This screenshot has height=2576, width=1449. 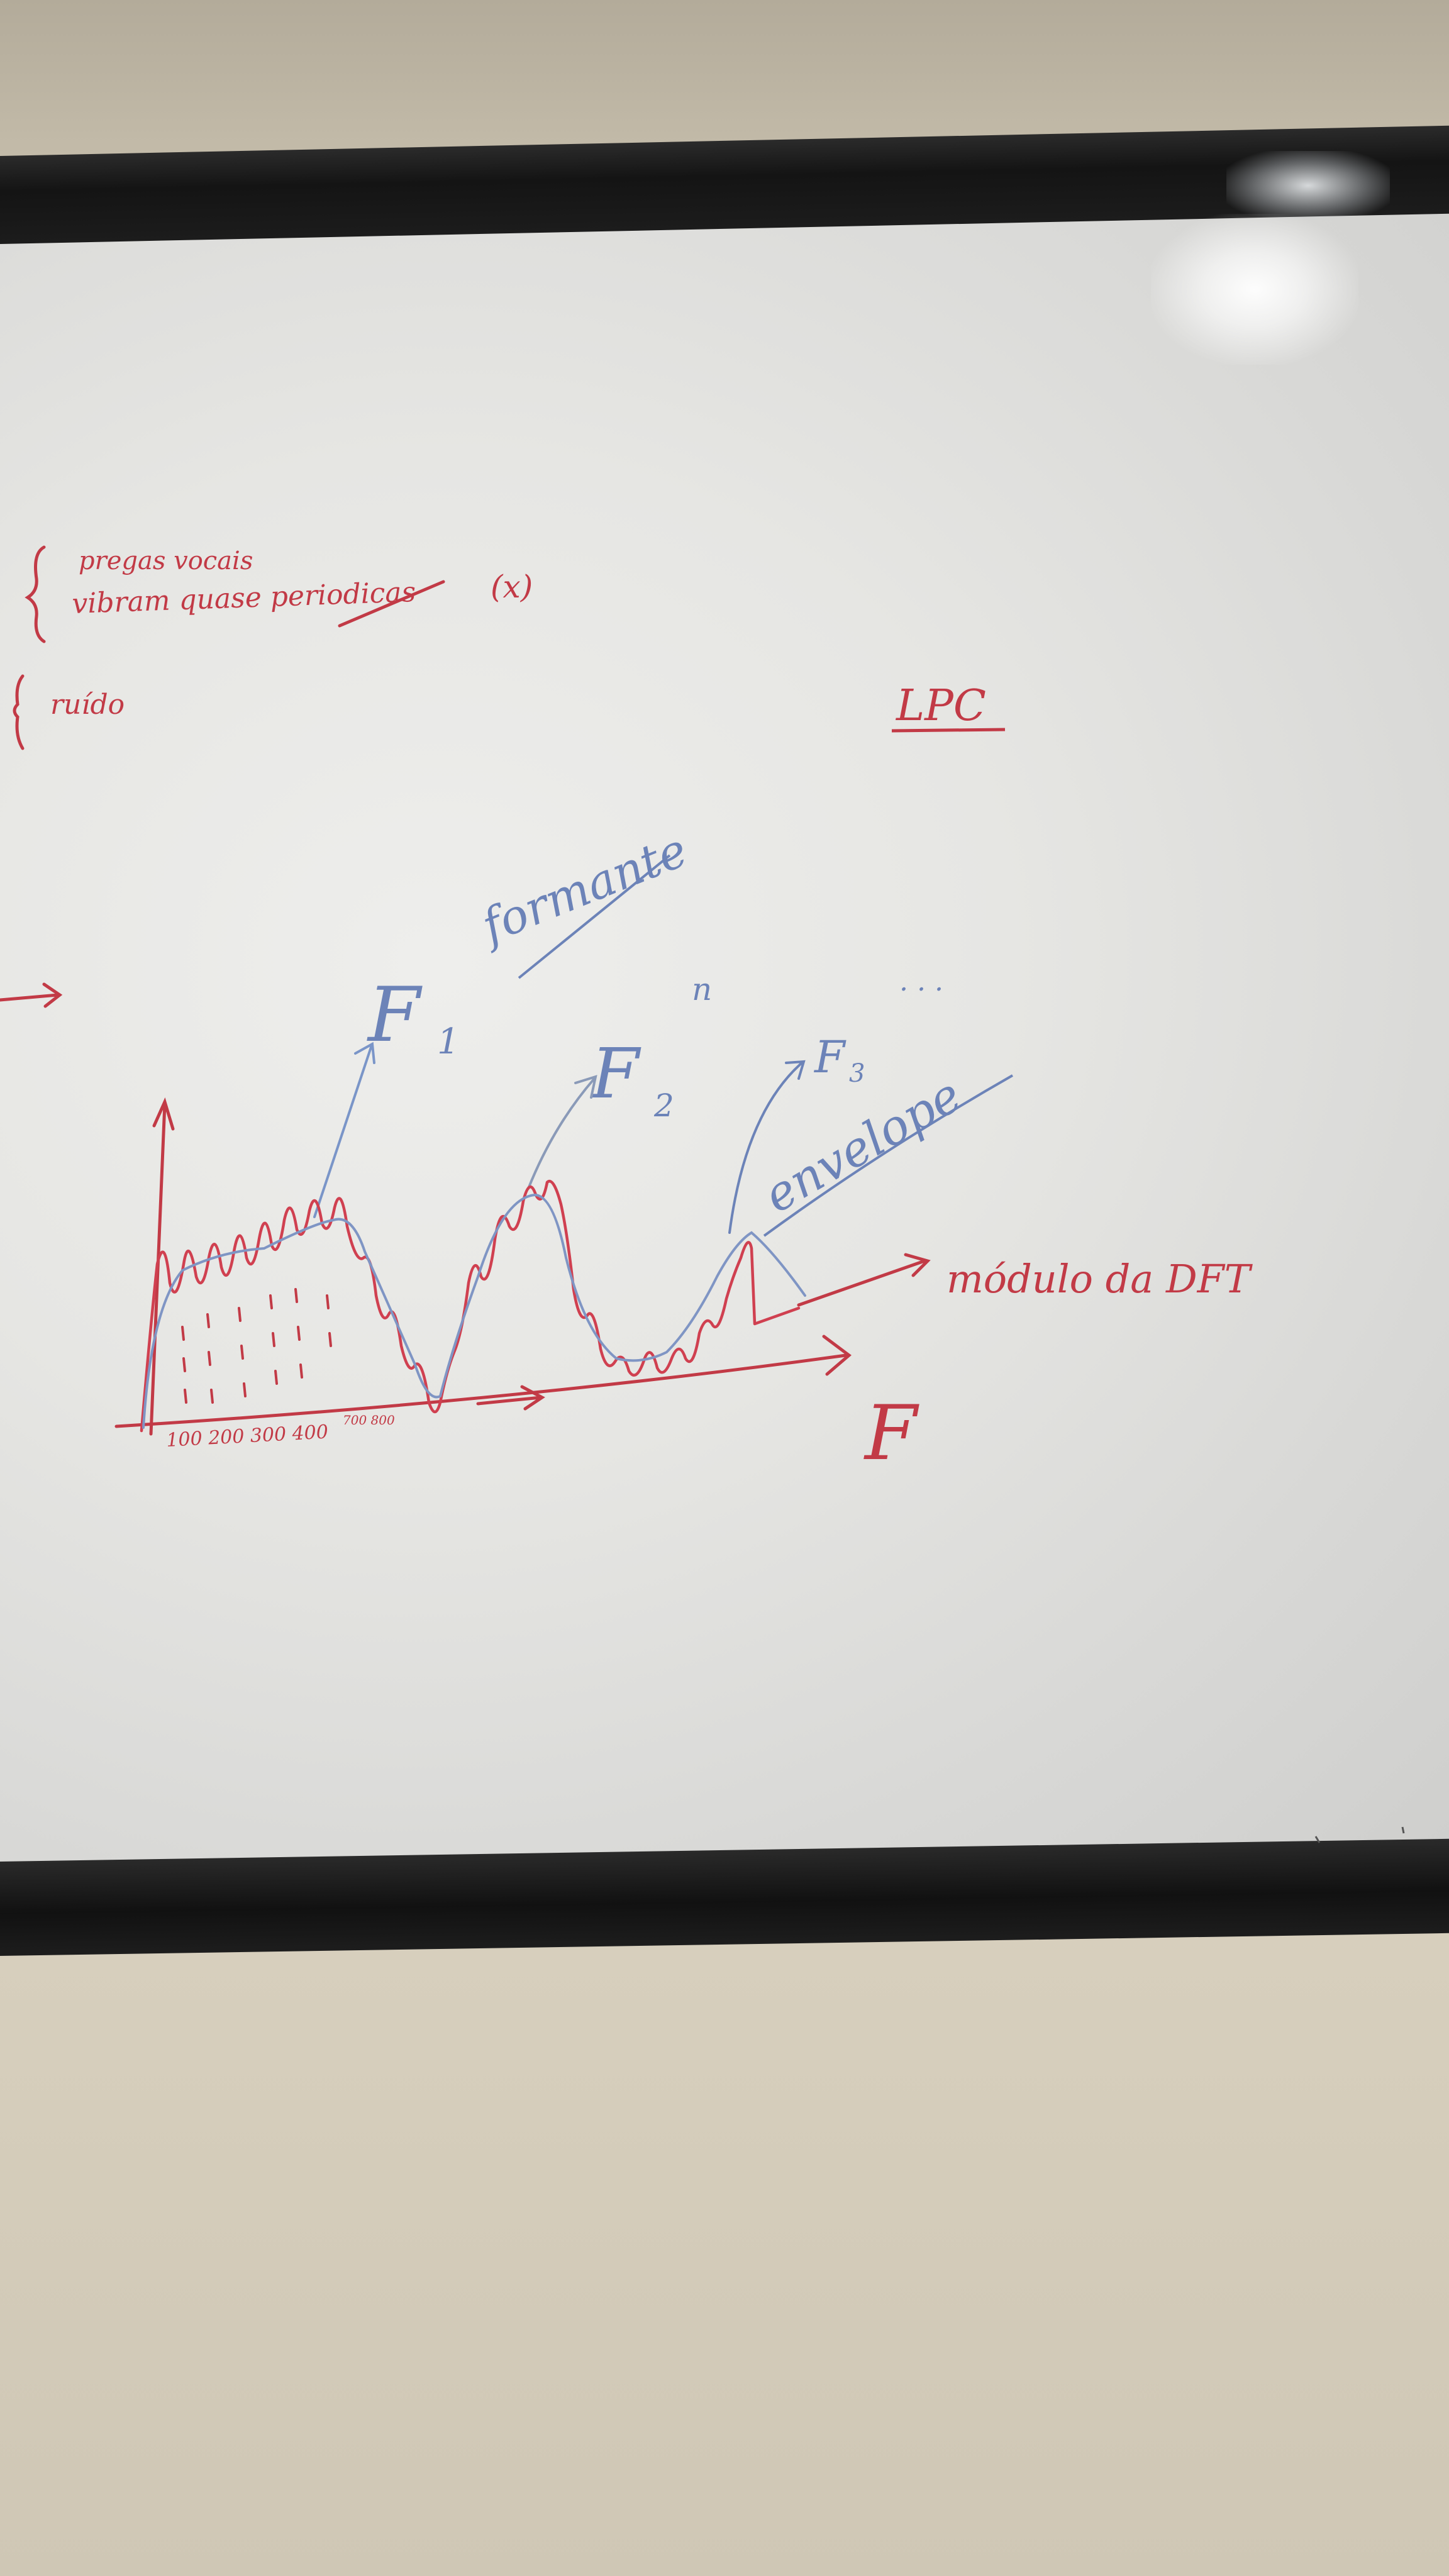 I want to click on text-dft: módulo da DFT, so click(x=1100, y=1279).